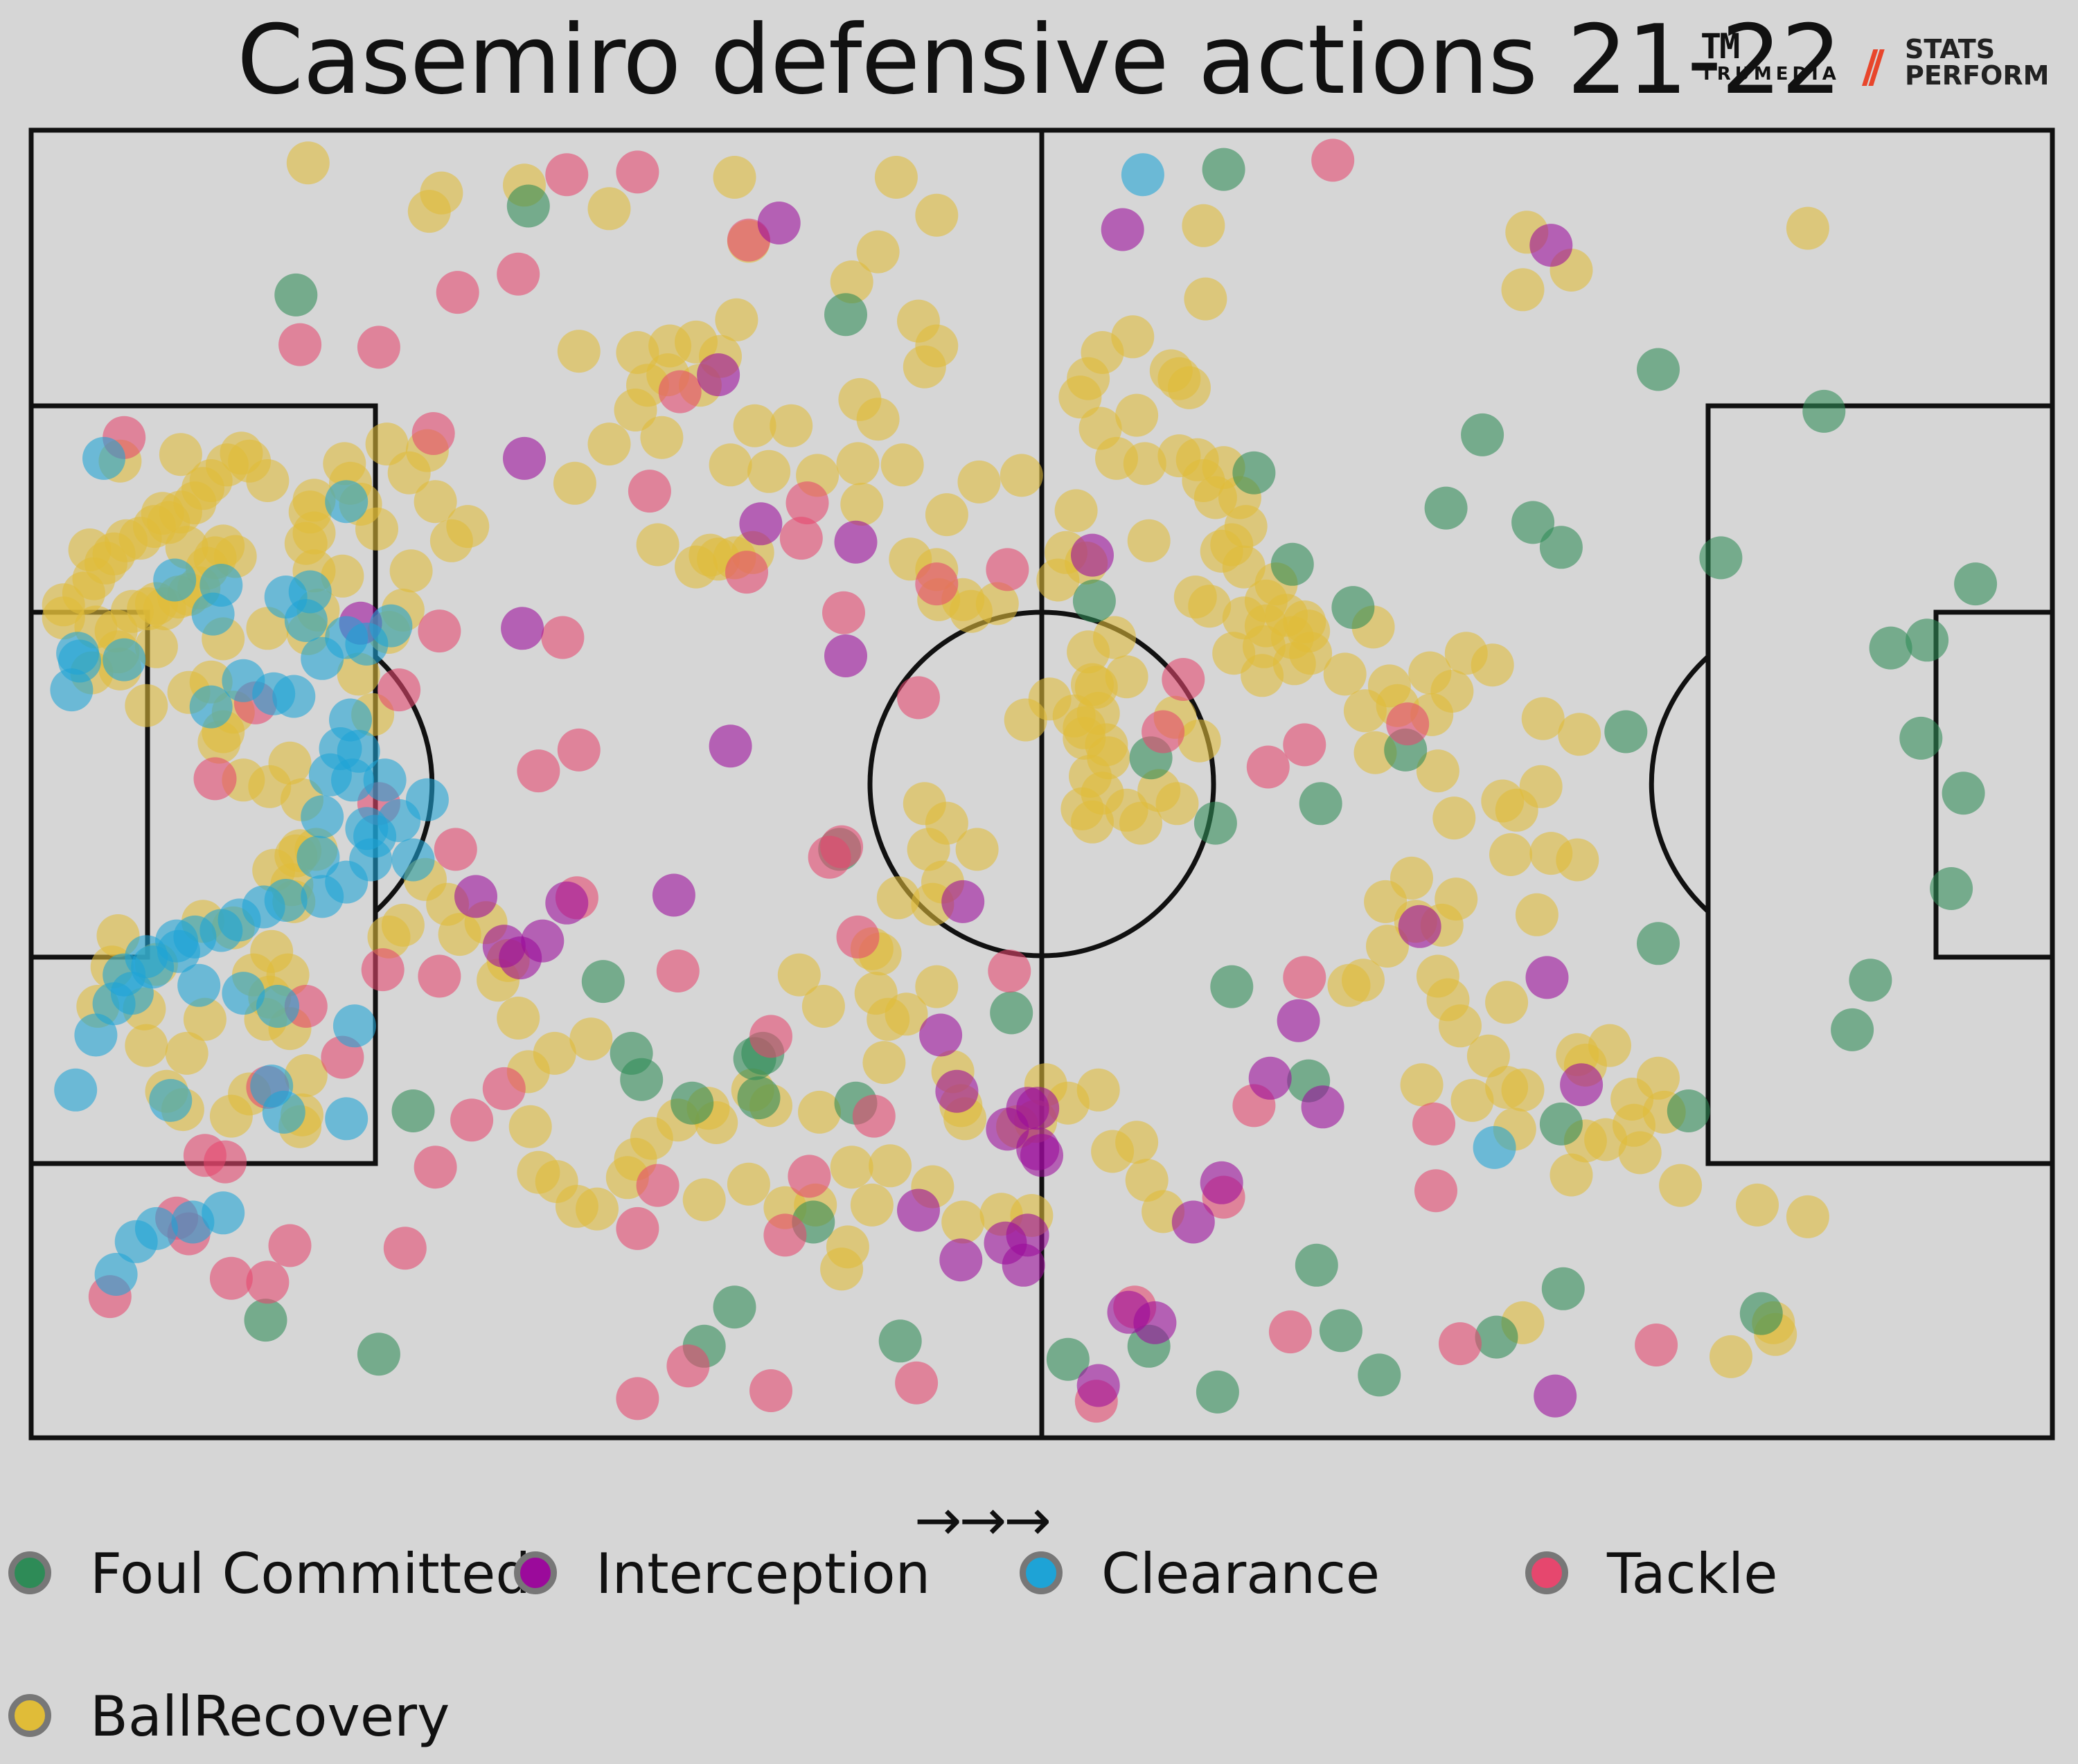 The height and width of the screenshot is (1764, 2078). I want to click on legend-swatch, so click(1041, 1572).